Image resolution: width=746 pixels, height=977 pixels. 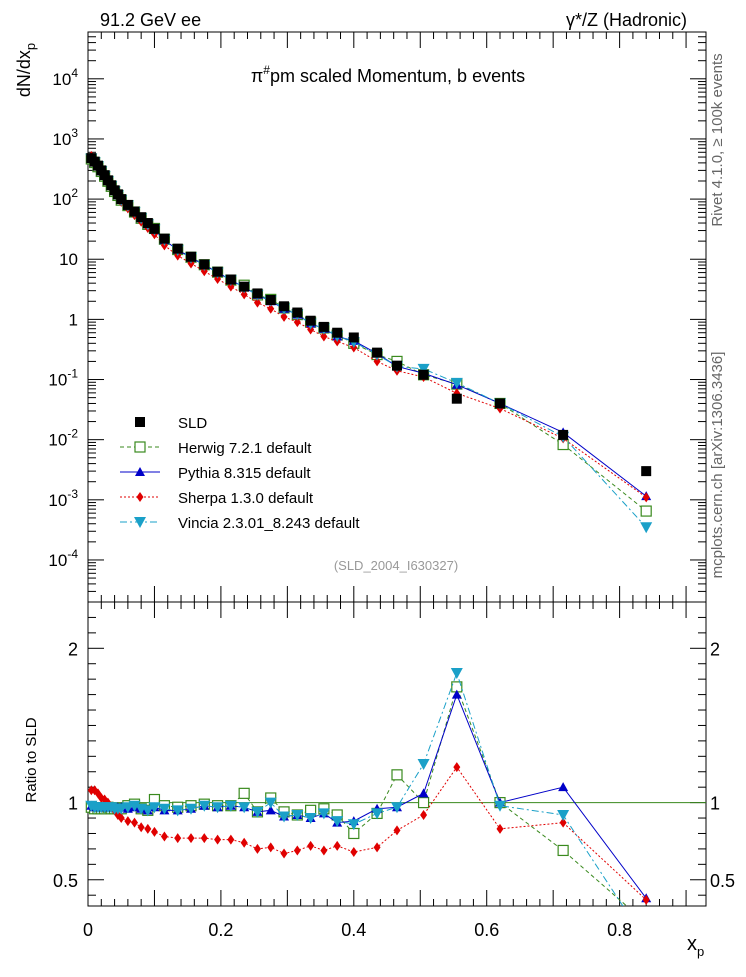 I want to click on legend-marker-vincia, so click(x=140, y=522).